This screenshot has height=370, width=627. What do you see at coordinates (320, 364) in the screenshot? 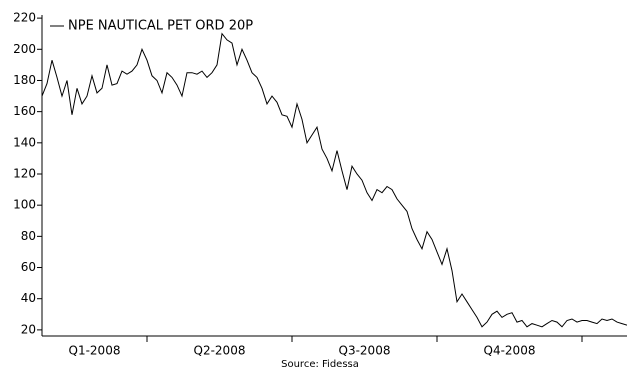
I see `source-note: Source: Fidessa` at bounding box center [320, 364].